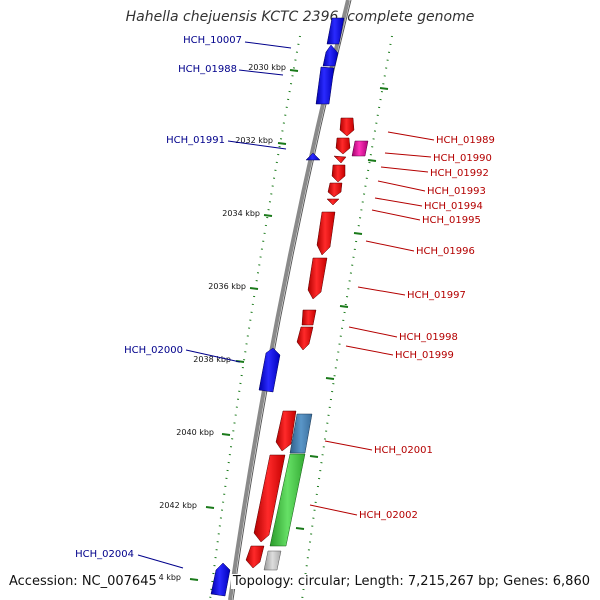 This screenshot has width=600, height=600. Describe the element at coordinates (227, 286) in the screenshot. I see `scale-label-2036: 2036 kbp` at that location.